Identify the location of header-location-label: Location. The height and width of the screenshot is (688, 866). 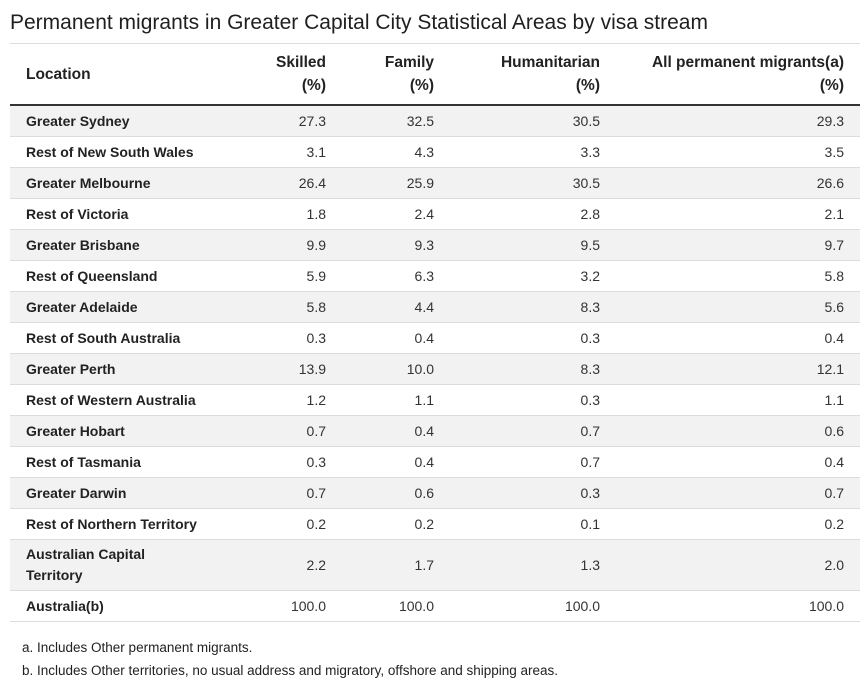
(58, 74).